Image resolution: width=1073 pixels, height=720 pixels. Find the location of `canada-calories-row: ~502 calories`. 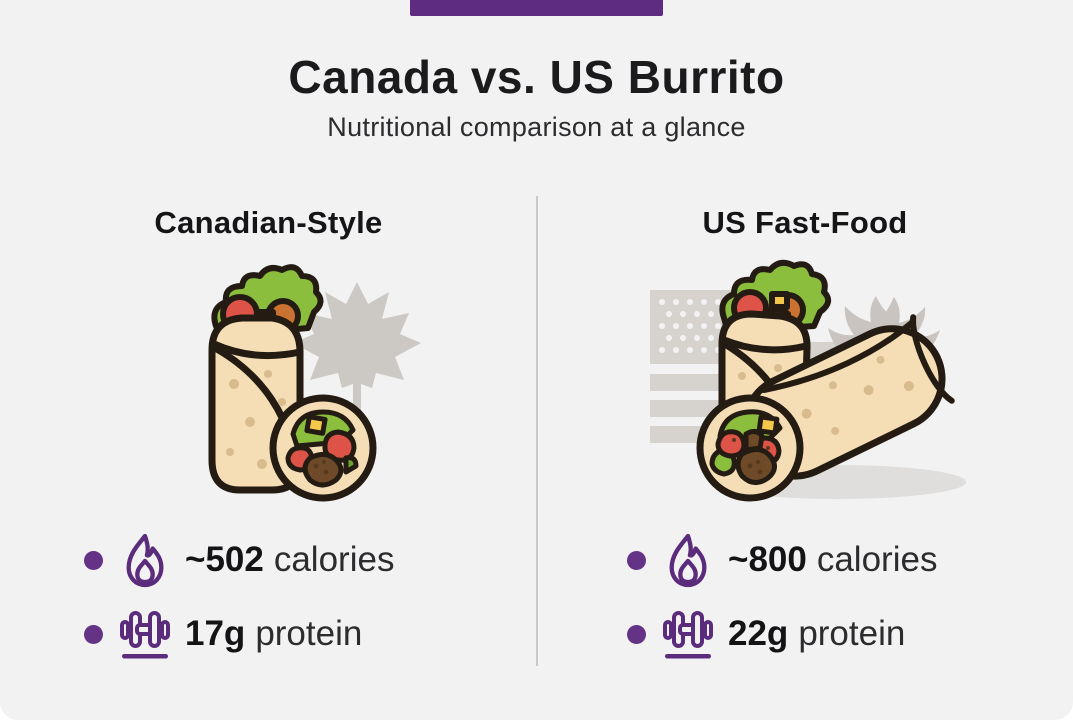

canada-calories-row: ~502 calories is located at coordinates (239, 560).